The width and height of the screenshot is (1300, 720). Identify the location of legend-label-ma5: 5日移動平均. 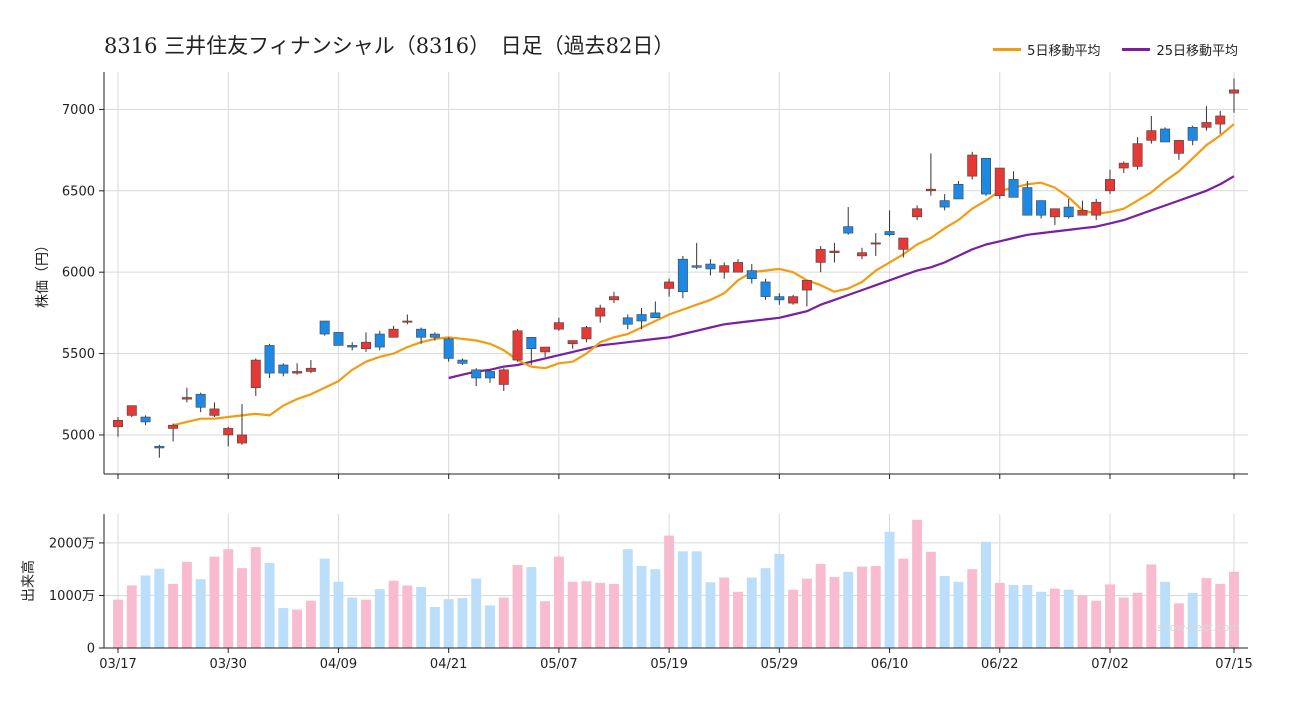
(1064, 51).